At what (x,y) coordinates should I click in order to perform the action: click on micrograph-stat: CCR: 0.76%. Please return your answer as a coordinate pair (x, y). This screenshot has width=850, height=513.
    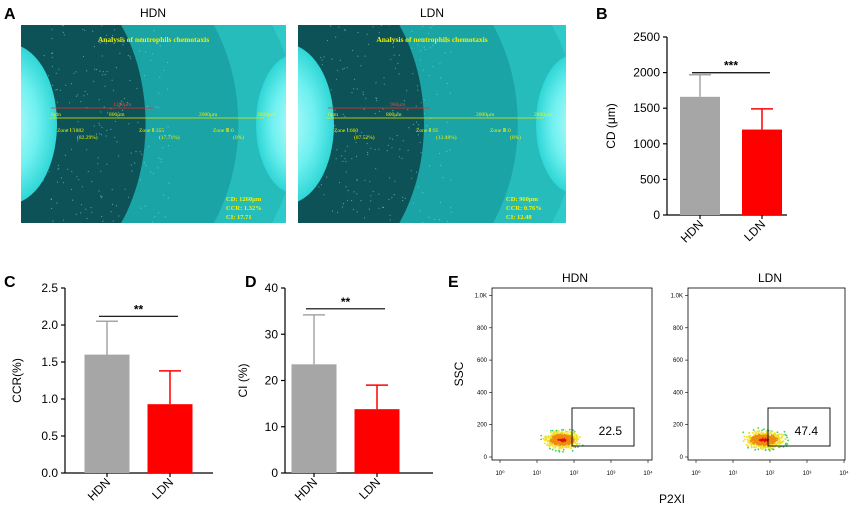
    Looking at the image, I should click on (524, 208).